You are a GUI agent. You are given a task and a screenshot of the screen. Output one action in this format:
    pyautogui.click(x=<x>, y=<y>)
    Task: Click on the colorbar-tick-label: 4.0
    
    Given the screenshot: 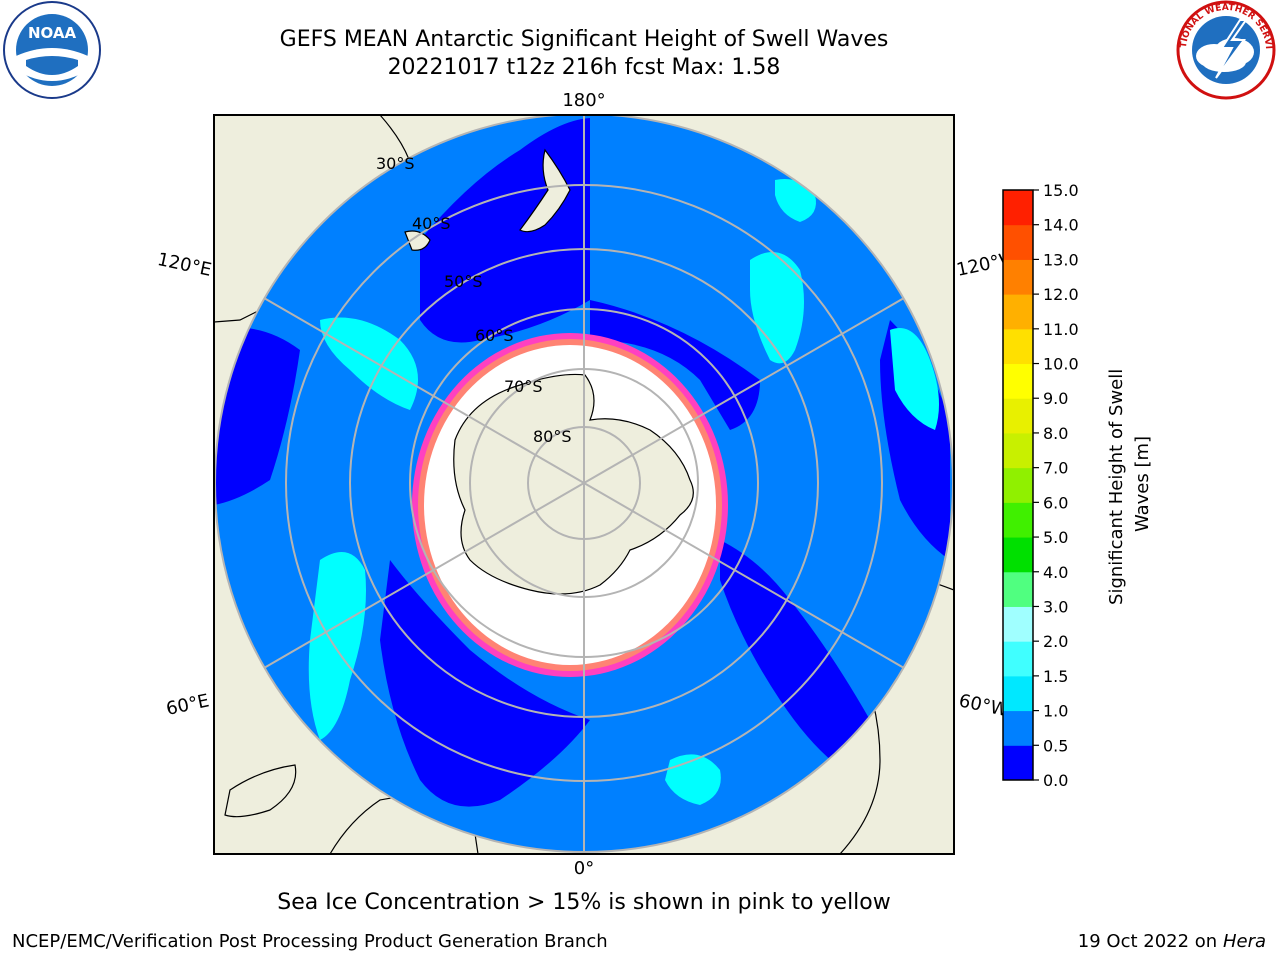 What is the action you would take?
    pyautogui.click(x=1055, y=572)
    